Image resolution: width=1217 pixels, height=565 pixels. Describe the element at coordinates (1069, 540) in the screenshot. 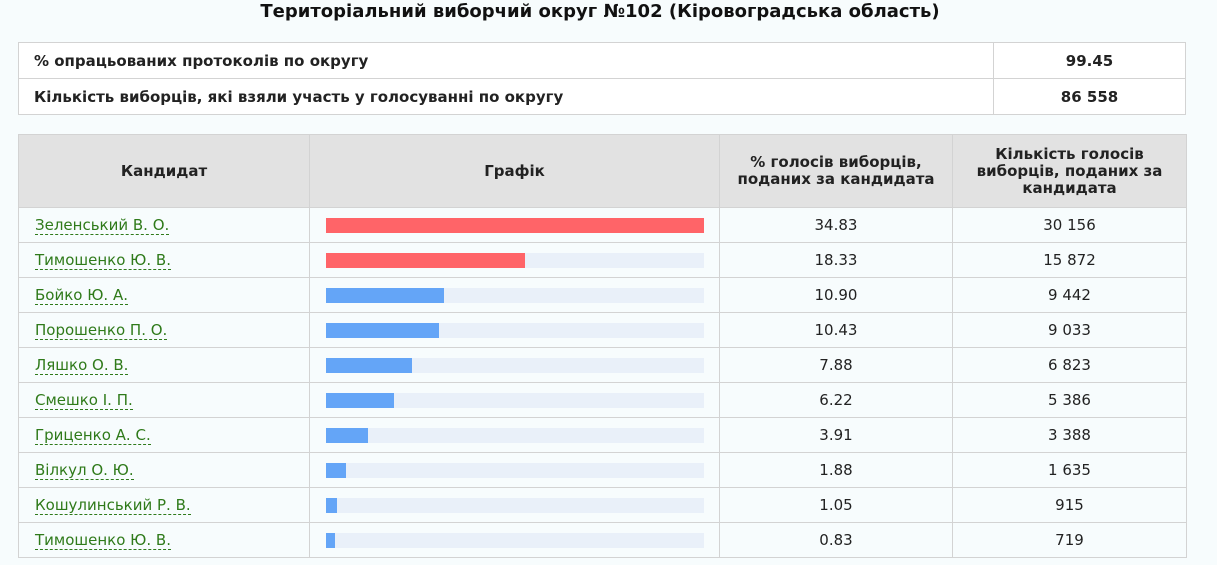

I see `votes-cell: 719` at that location.